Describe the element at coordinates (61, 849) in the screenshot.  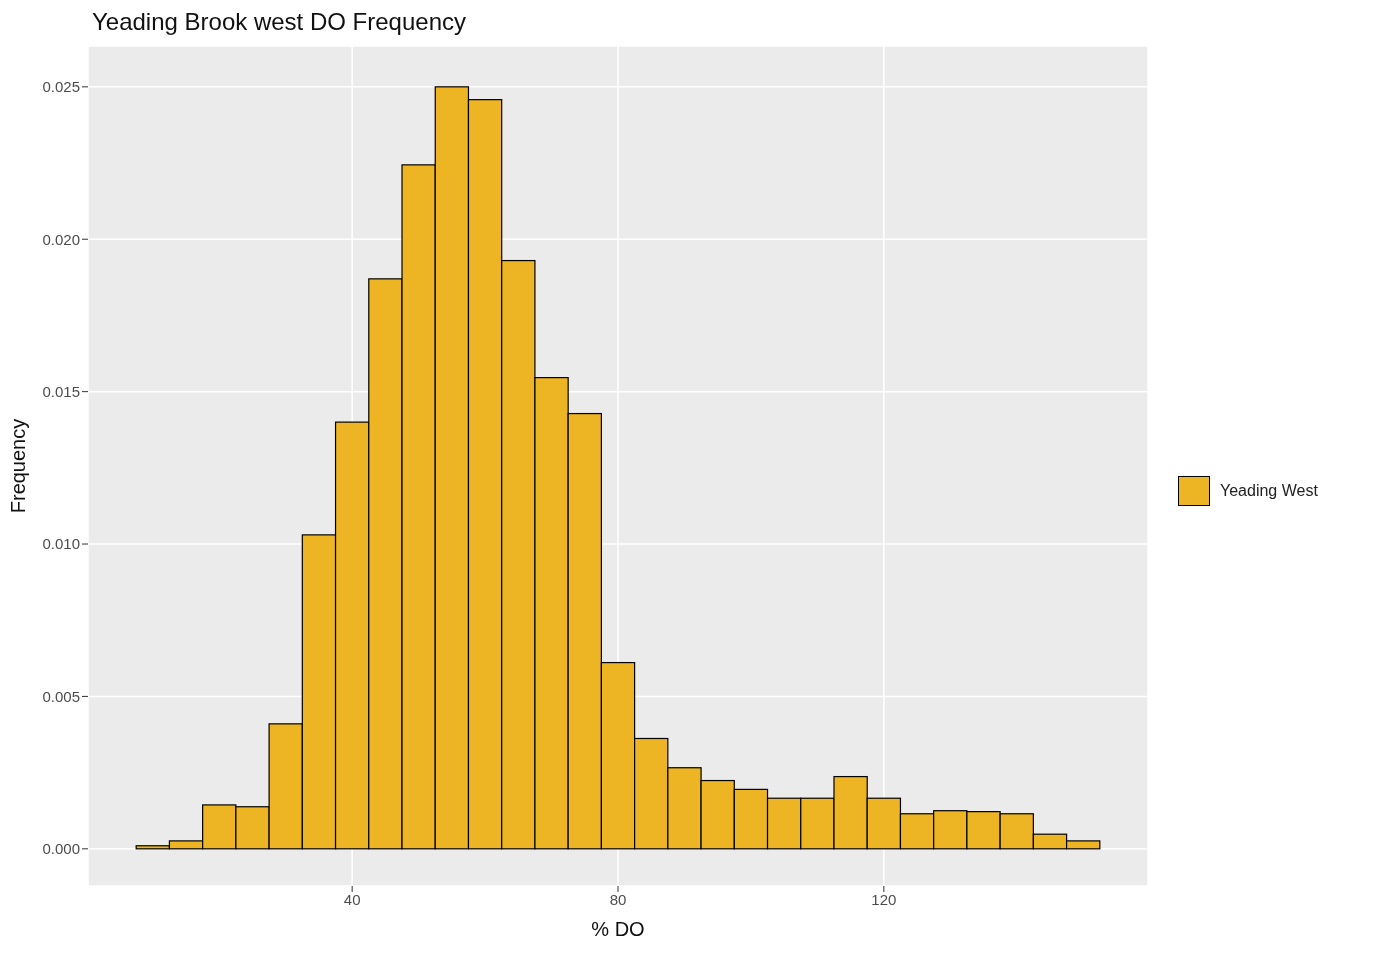
I see `y-tick-label: 0.000` at that location.